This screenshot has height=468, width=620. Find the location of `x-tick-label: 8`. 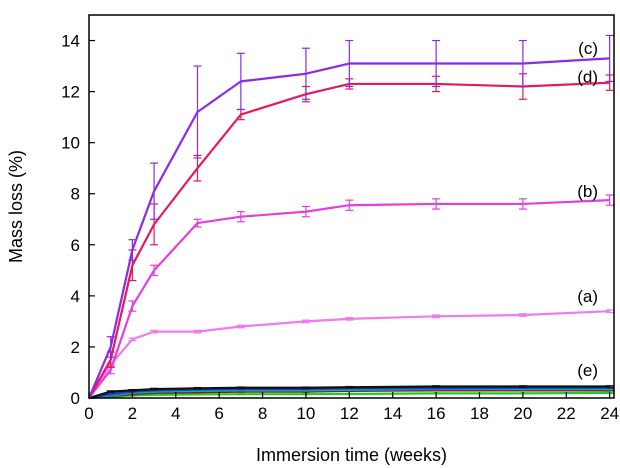

x-tick-label: 8 is located at coordinates (262, 413).